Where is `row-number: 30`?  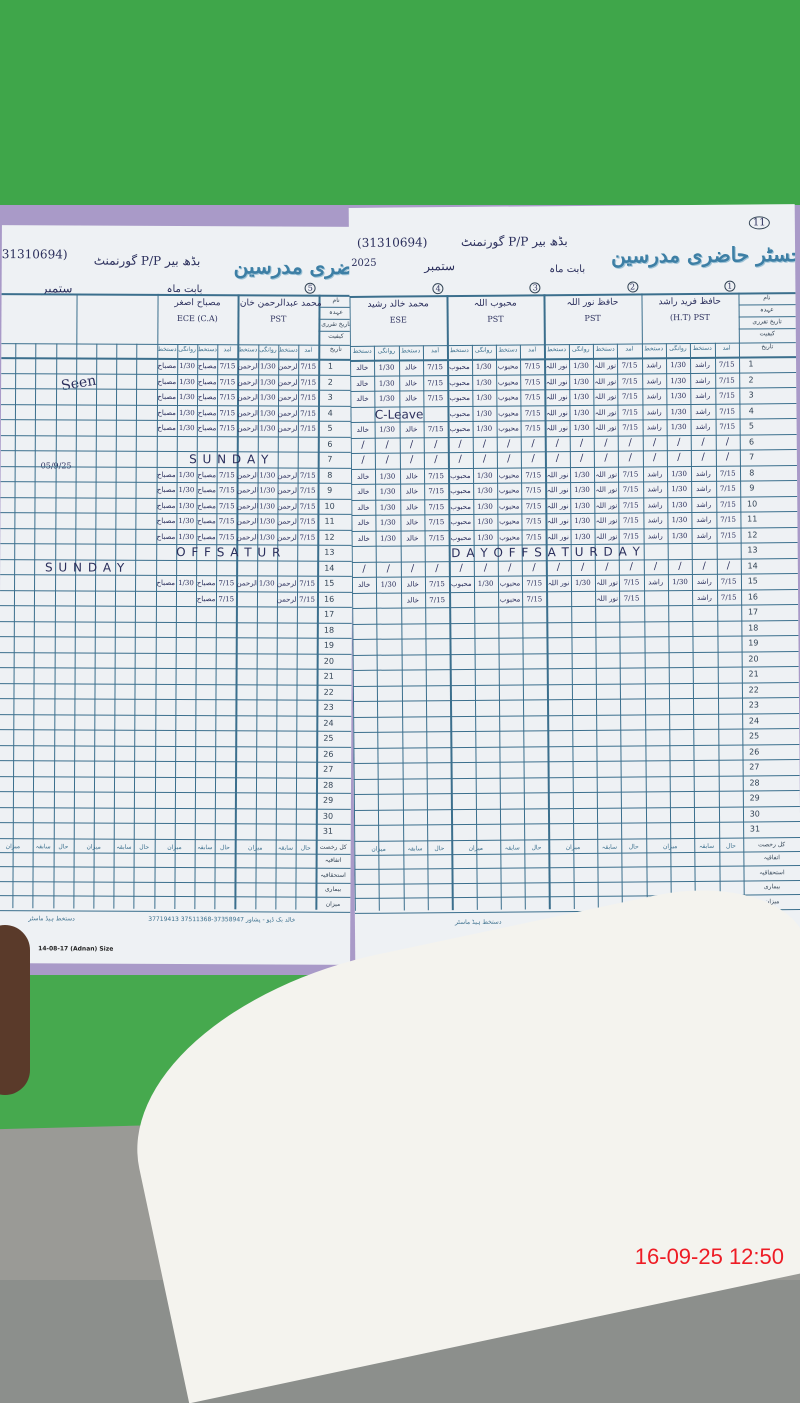
row-number: 30 is located at coordinates (754, 813).